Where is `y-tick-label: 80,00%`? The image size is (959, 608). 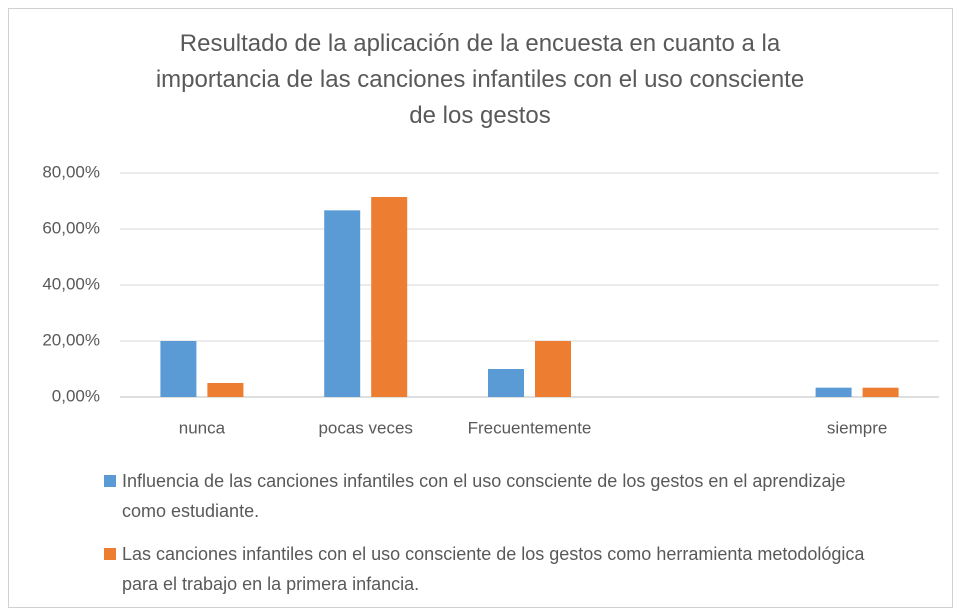 y-tick-label: 80,00% is located at coordinates (71, 171).